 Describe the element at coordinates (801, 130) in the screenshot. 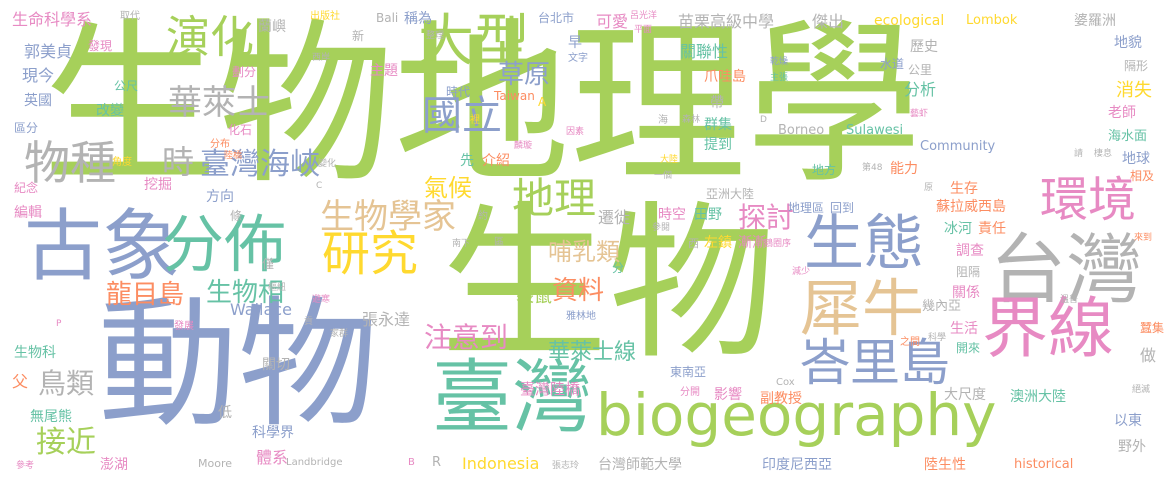

I see `word-borneo: Borneo` at that location.